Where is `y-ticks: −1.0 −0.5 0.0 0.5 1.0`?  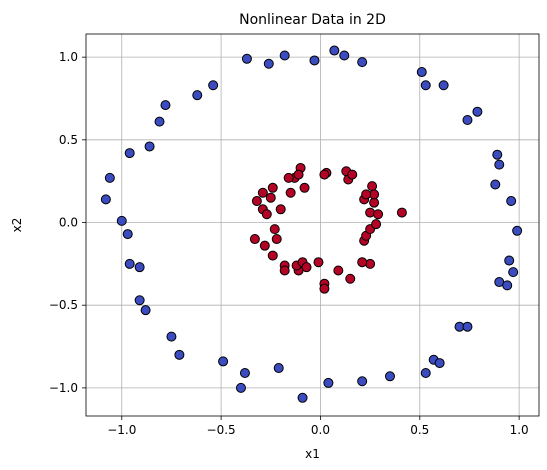
y-ticks: −1.0 −0.5 0.0 0.5 1.0 is located at coordinates (67, 222).